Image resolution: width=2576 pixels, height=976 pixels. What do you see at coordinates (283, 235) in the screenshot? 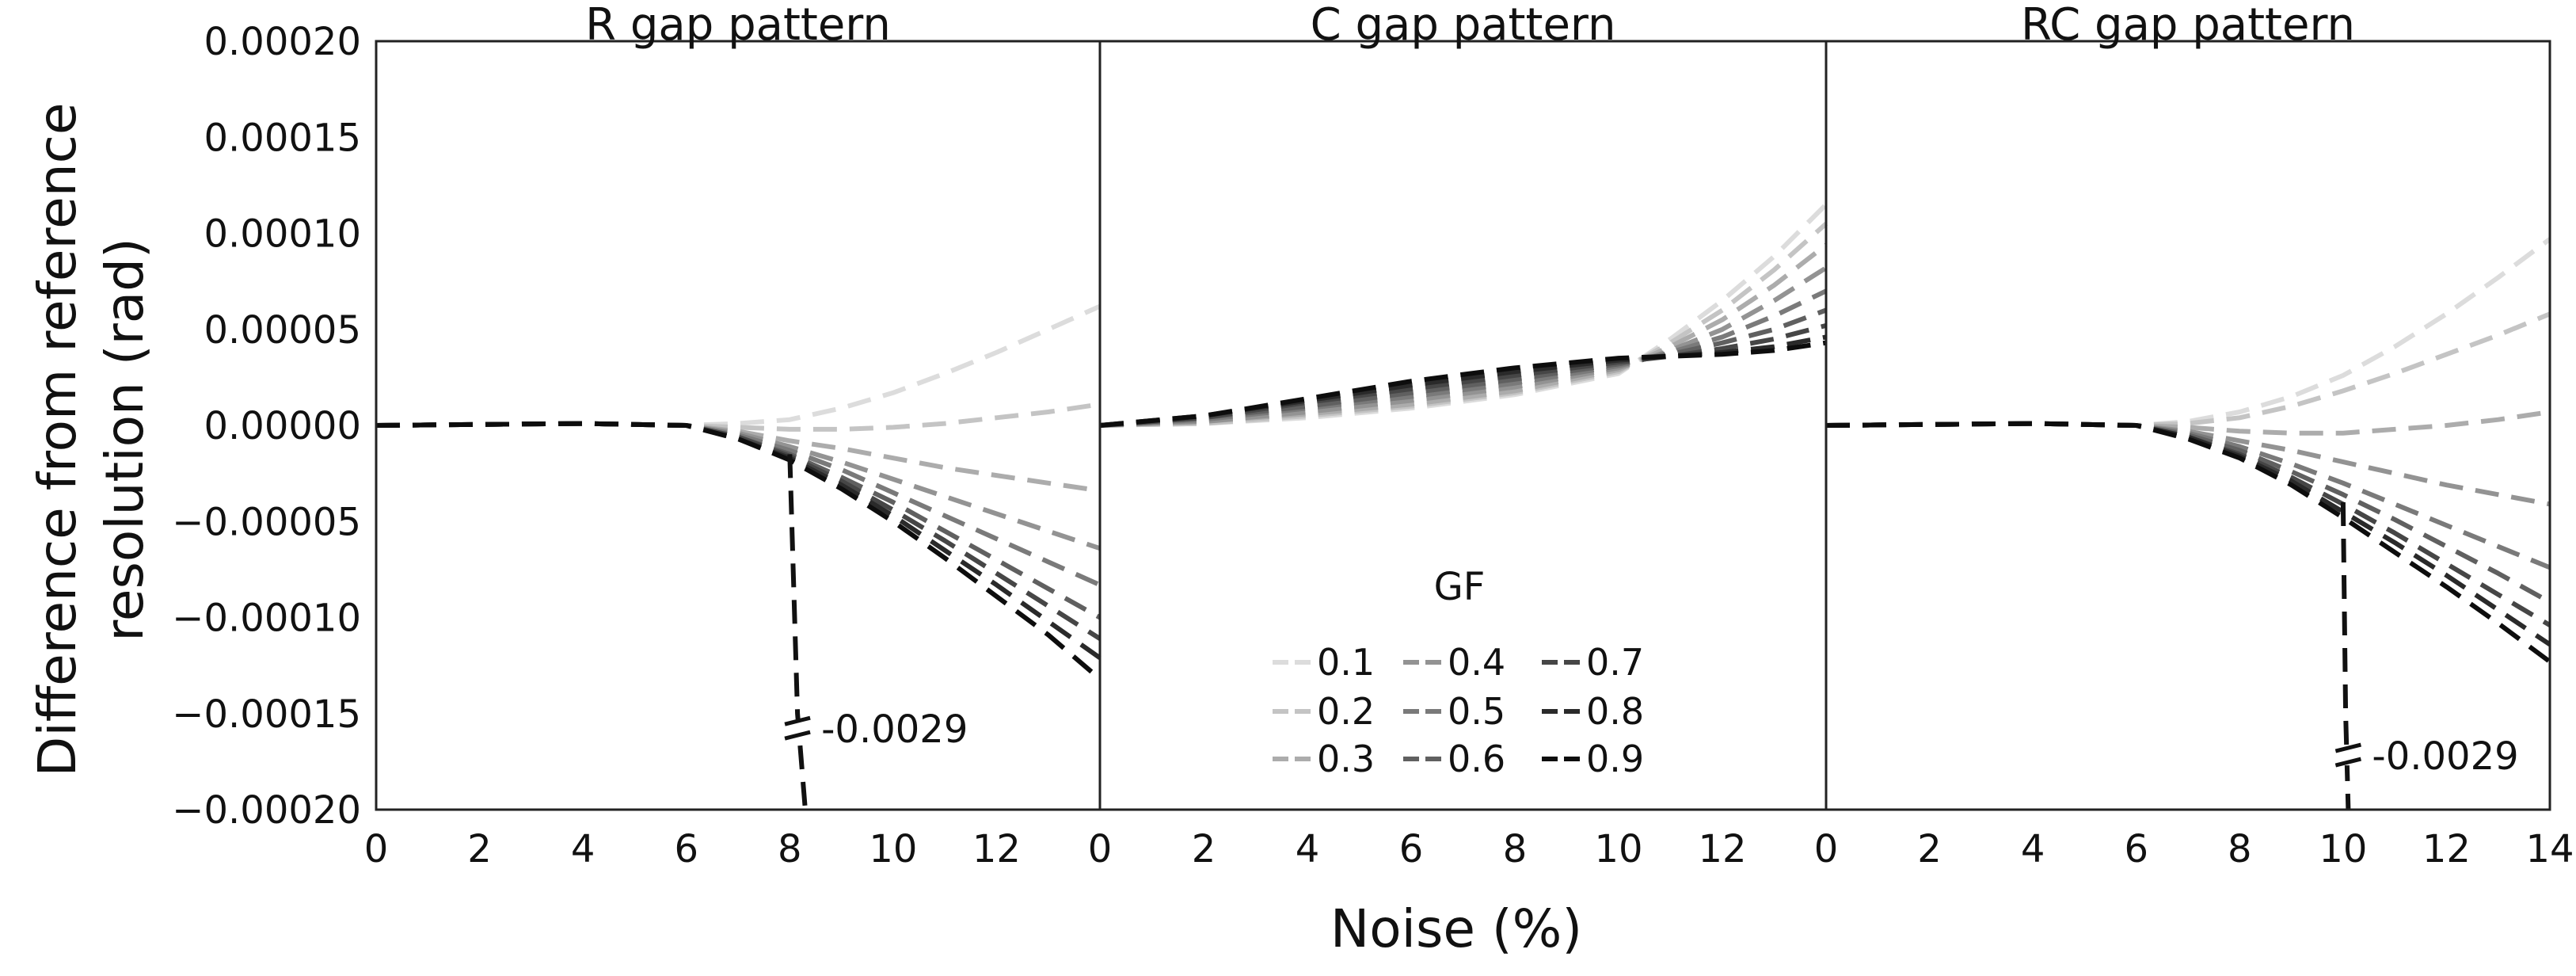
I see `y-tick-label: 0.00010` at bounding box center [283, 235].